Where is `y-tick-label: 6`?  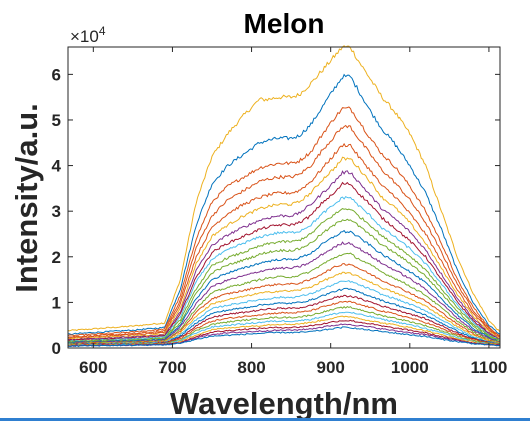 y-tick-label: 6 is located at coordinates (56, 74).